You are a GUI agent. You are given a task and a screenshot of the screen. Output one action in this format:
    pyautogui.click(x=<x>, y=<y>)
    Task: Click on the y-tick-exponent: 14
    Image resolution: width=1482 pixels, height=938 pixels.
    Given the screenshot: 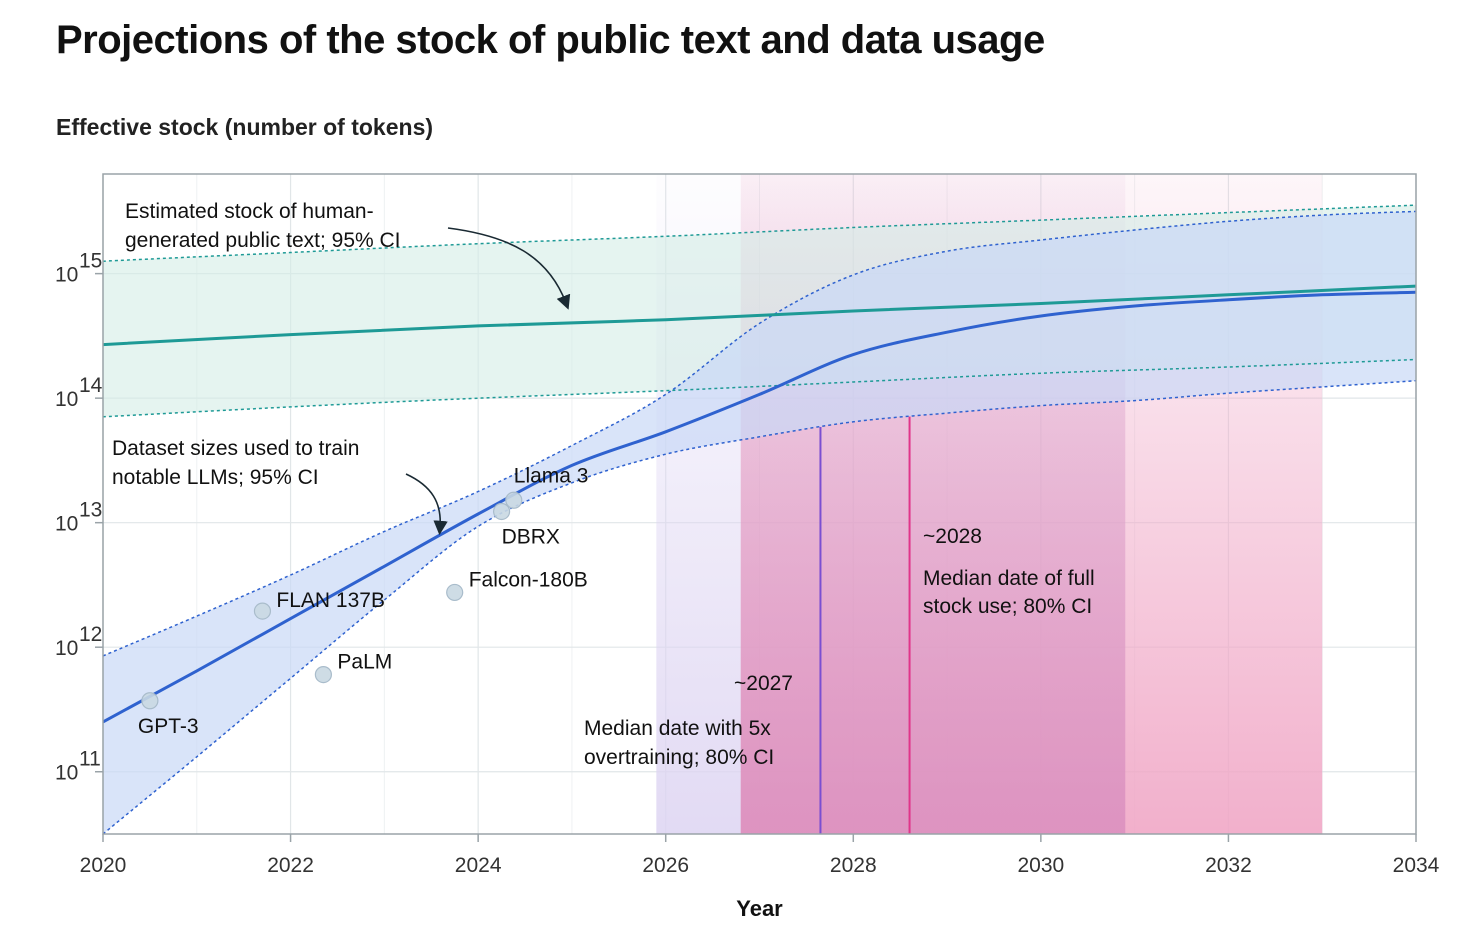 What is the action you would take?
    pyautogui.click(x=91, y=385)
    